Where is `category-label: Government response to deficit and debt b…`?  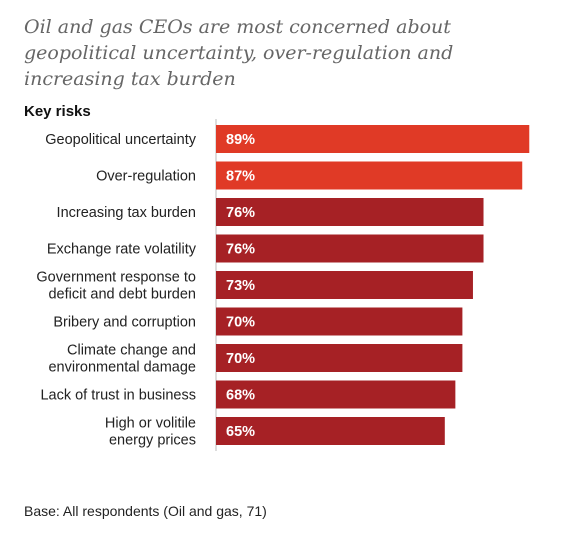 category-label: Government response to deficit and debt b… is located at coordinates (116, 286).